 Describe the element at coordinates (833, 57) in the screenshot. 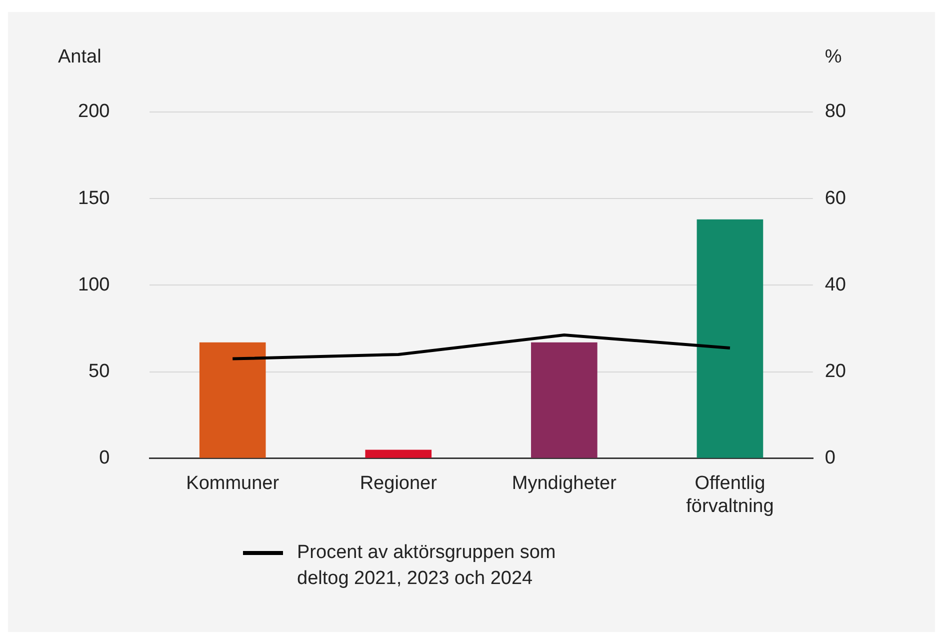

I see `y2-axis-title: %` at that location.